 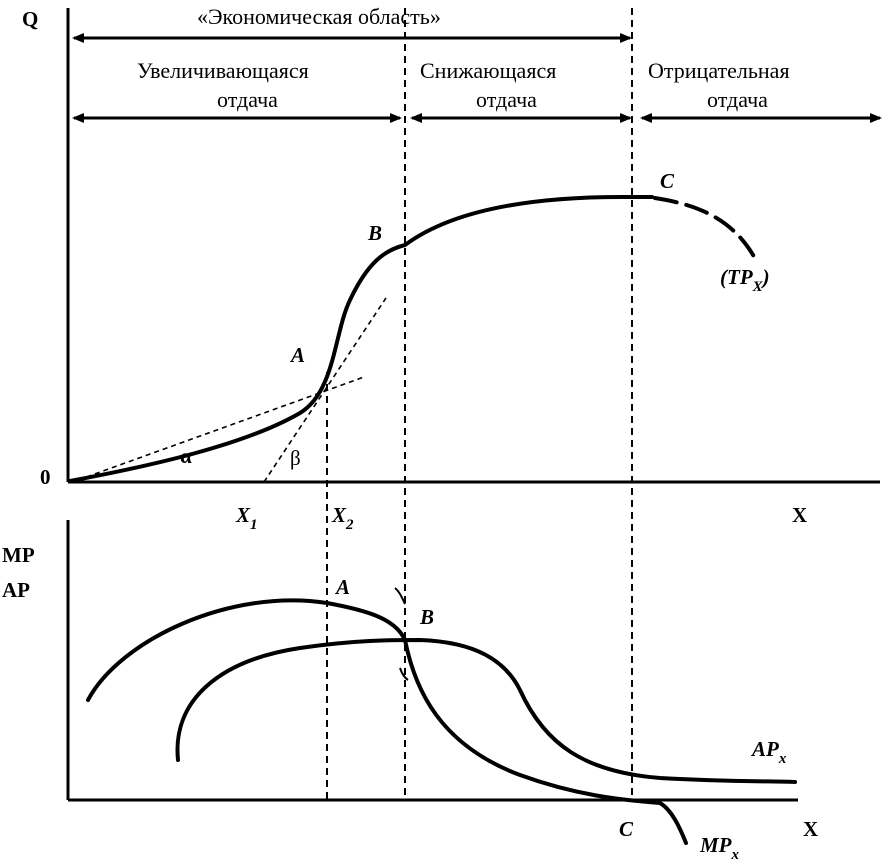 What do you see at coordinates (319, 16) in the screenshot?
I see `economic-region-label: «Экономическая область»` at bounding box center [319, 16].